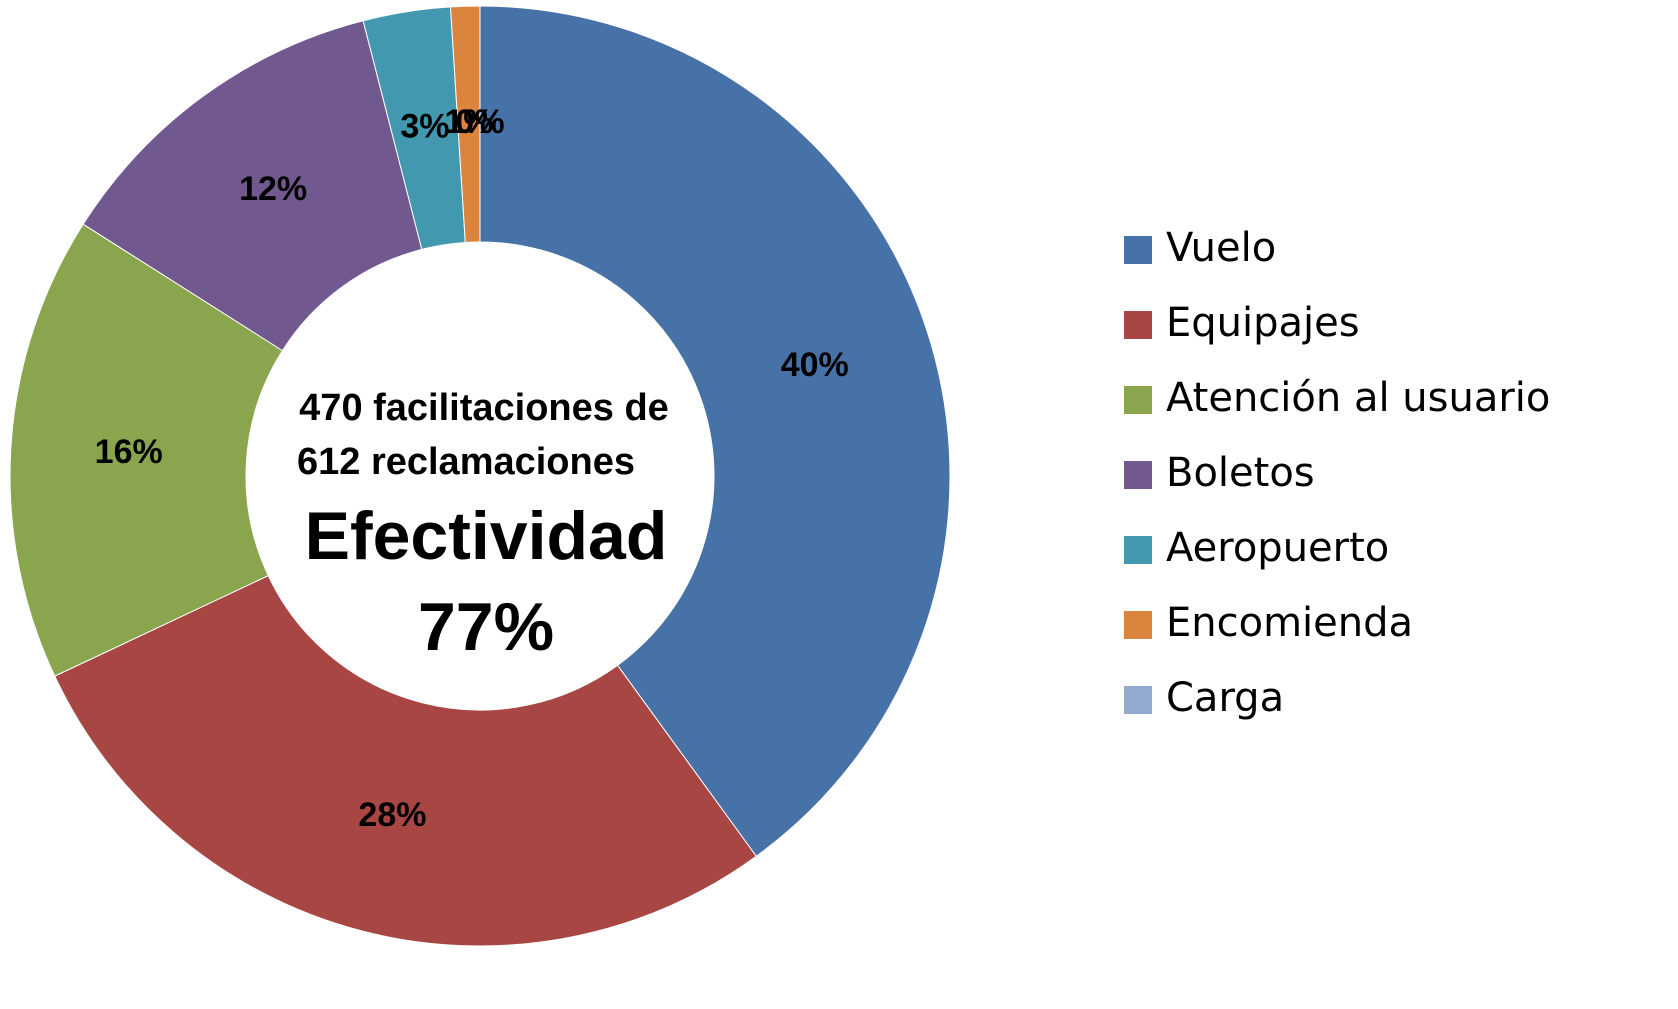 The width and height of the screenshot is (1678, 1009). I want to click on data-label: 3%, so click(424, 126).